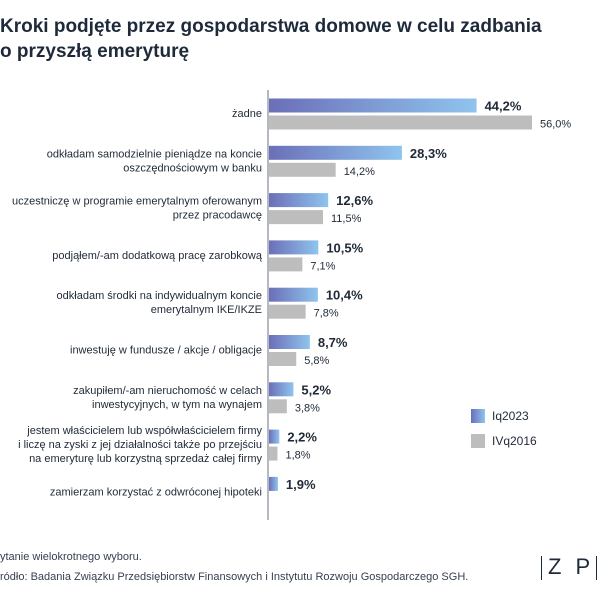 Image resolution: width=600 pixels, height=600 pixels. I want to click on value-label-ivq2016: 14,2%, so click(359, 172).